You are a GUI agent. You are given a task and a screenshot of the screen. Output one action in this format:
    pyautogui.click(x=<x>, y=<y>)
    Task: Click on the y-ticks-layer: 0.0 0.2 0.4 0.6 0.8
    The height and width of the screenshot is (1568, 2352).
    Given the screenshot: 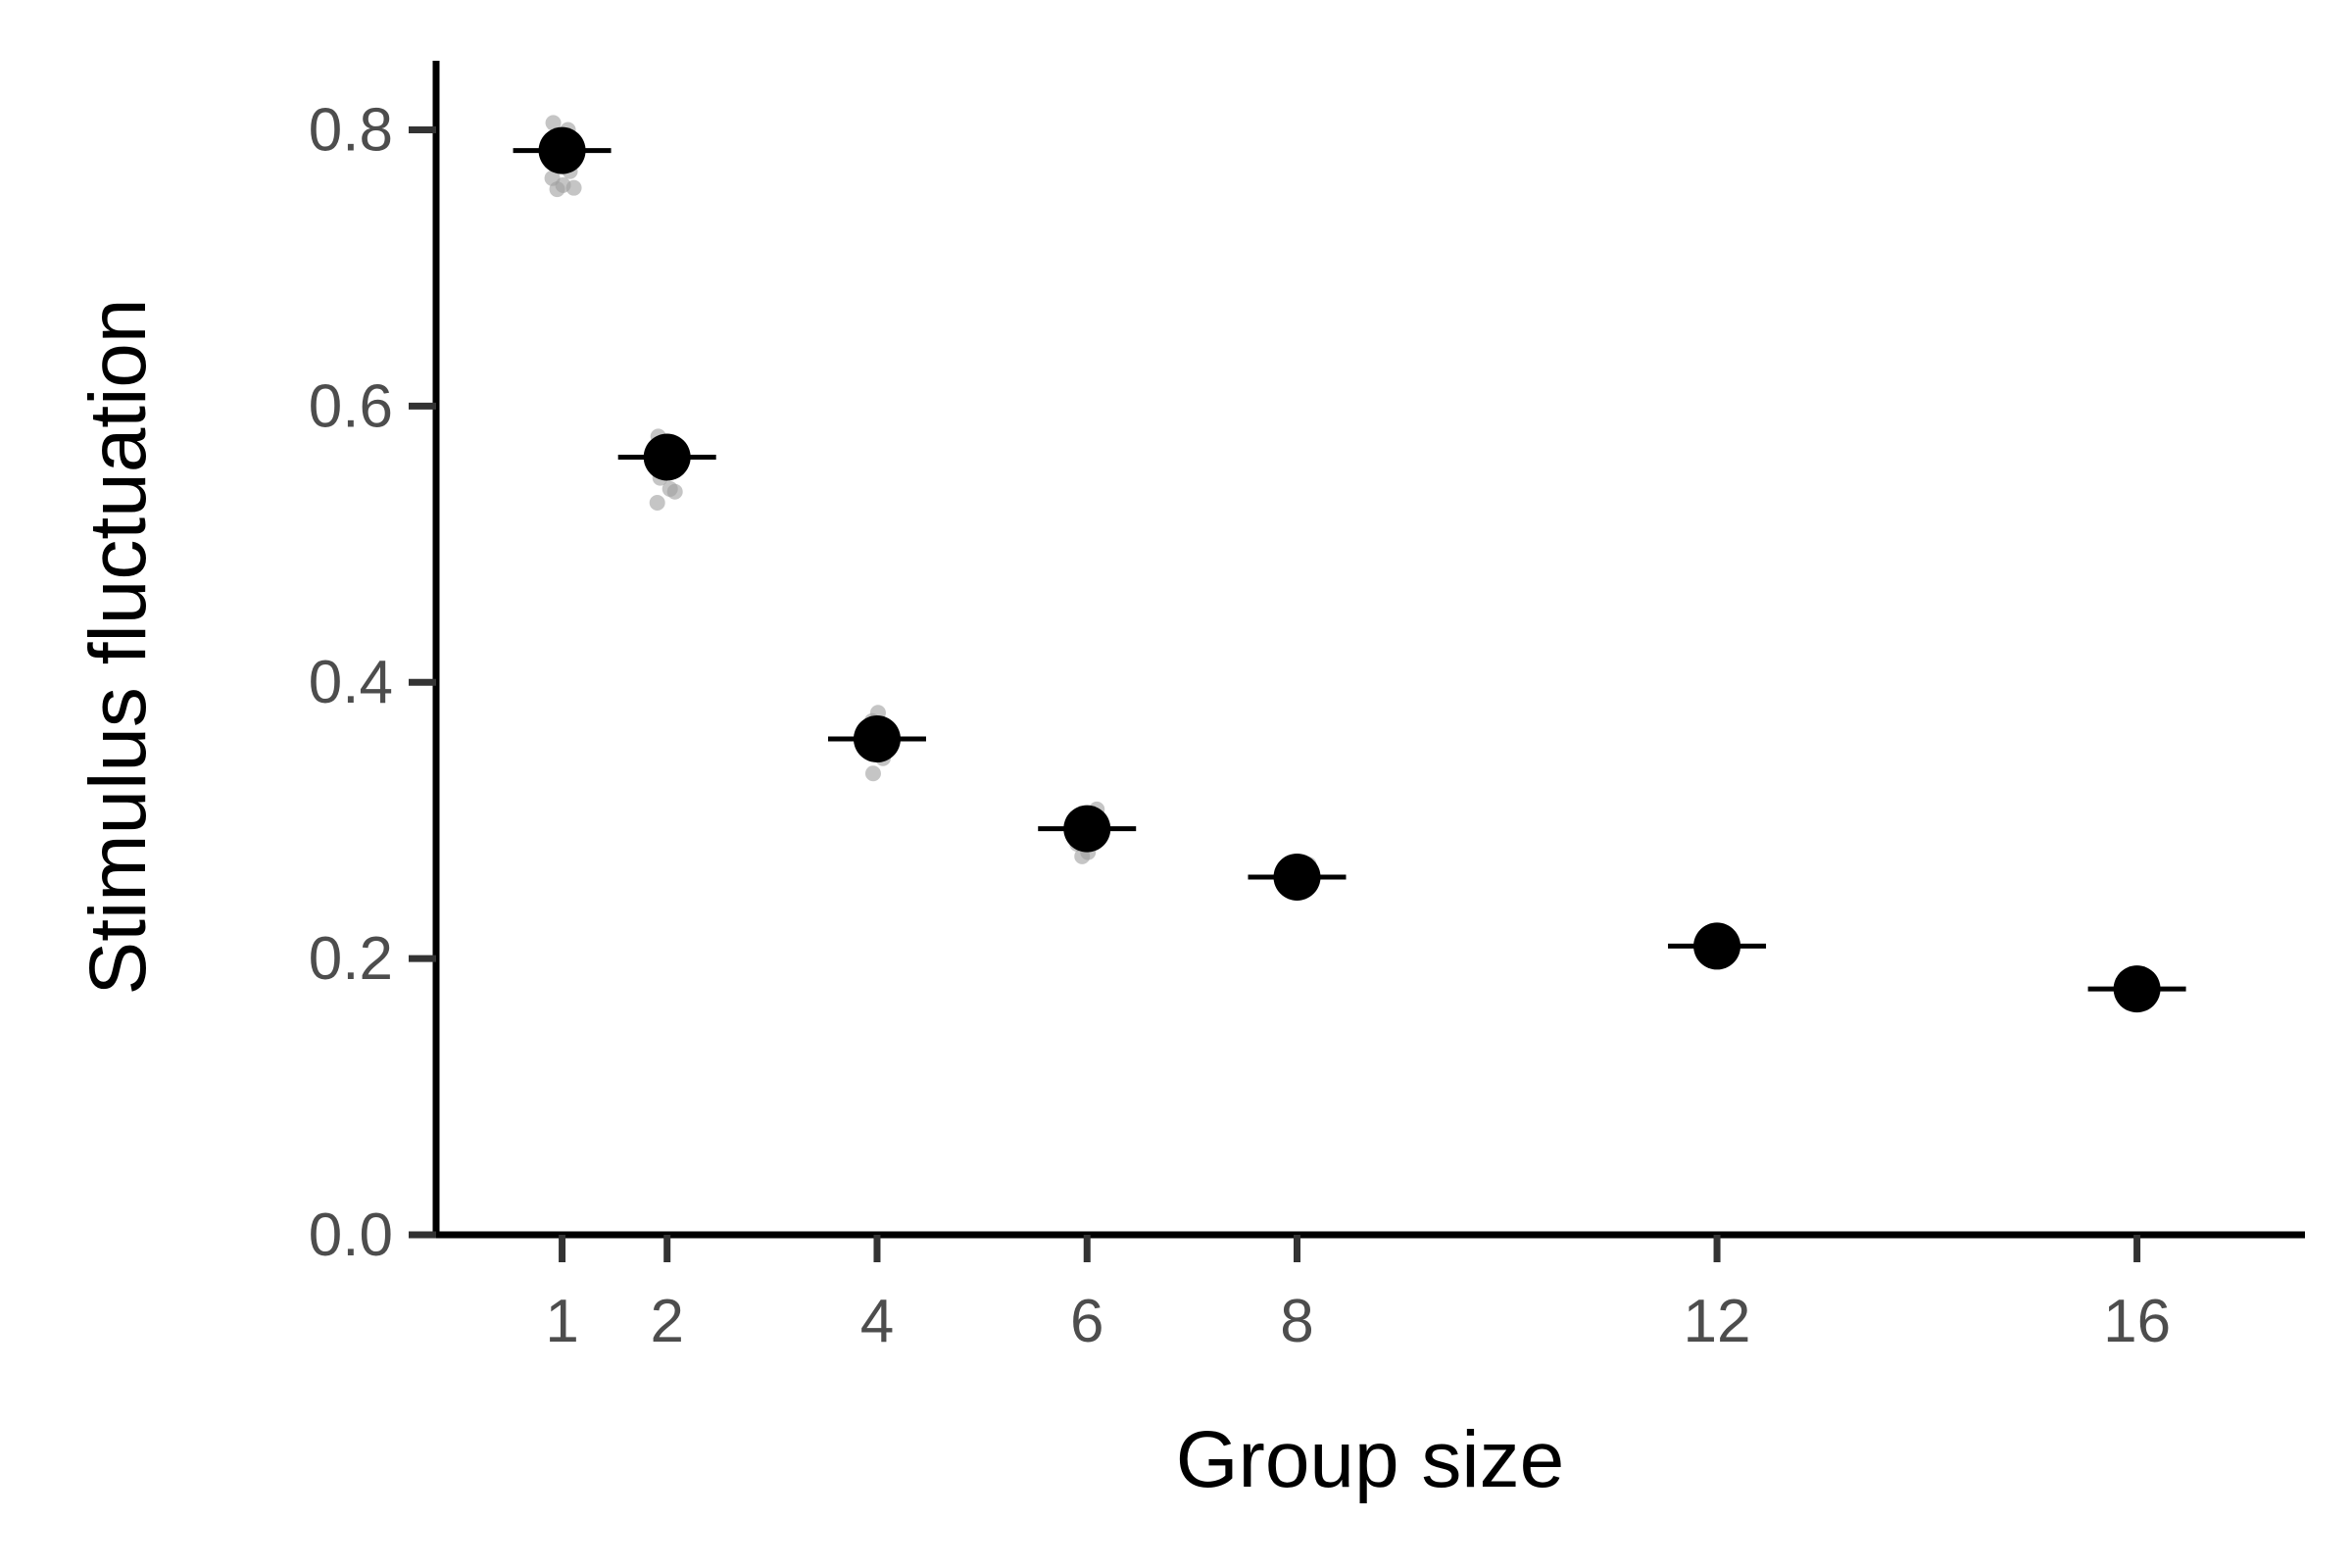 What is the action you would take?
    pyautogui.click(x=372, y=682)
    